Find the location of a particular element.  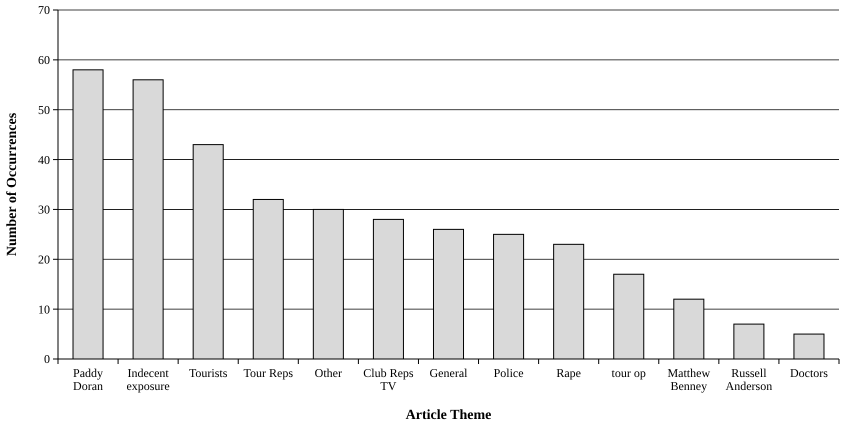

y-tick-label: 70 is located at coordinates (44, 10).